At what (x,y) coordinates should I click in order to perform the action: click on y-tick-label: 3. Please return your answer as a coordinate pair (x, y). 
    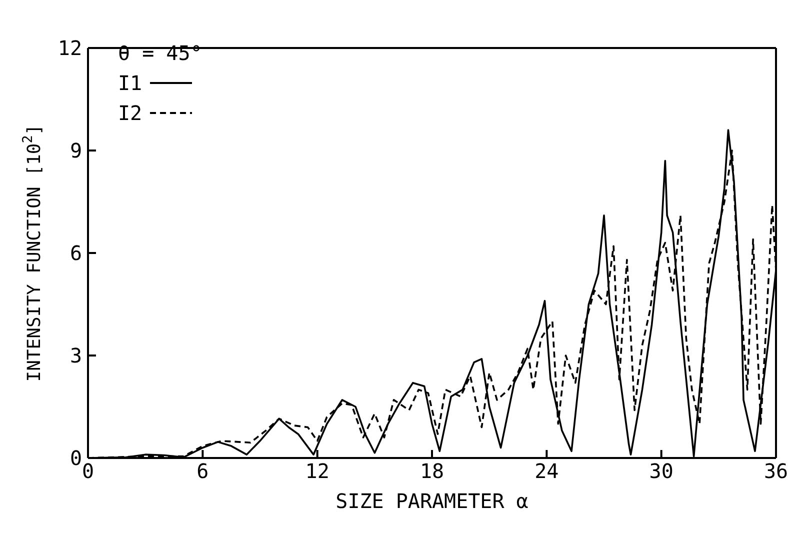
    Looking at the image, I should click on (76, 356).